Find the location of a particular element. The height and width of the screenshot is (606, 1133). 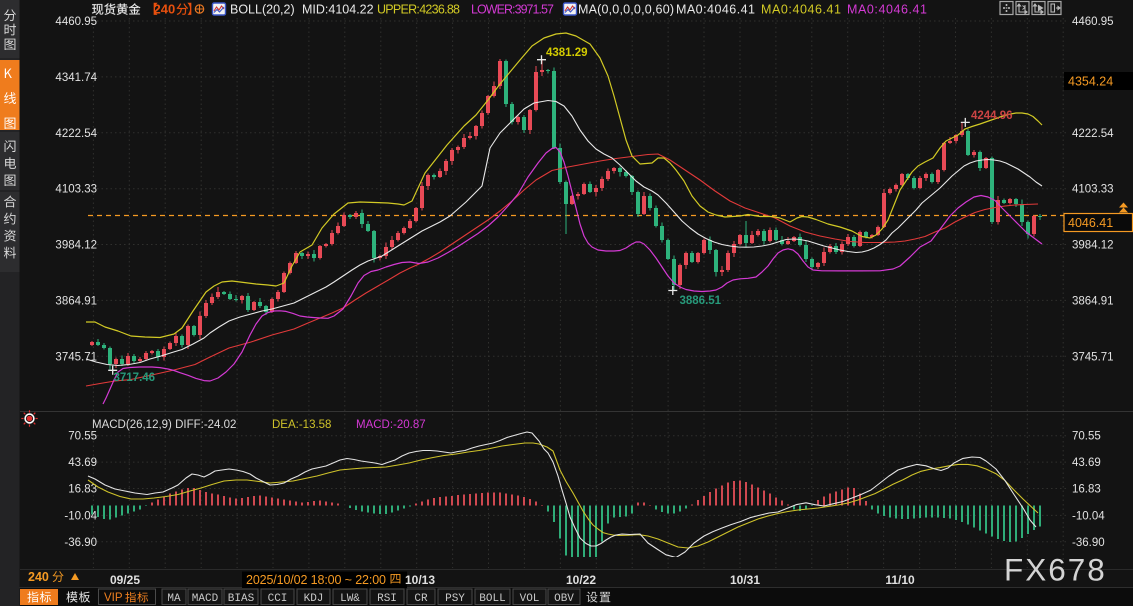

svg-text: BIAS is located at coordinates (241, 599).